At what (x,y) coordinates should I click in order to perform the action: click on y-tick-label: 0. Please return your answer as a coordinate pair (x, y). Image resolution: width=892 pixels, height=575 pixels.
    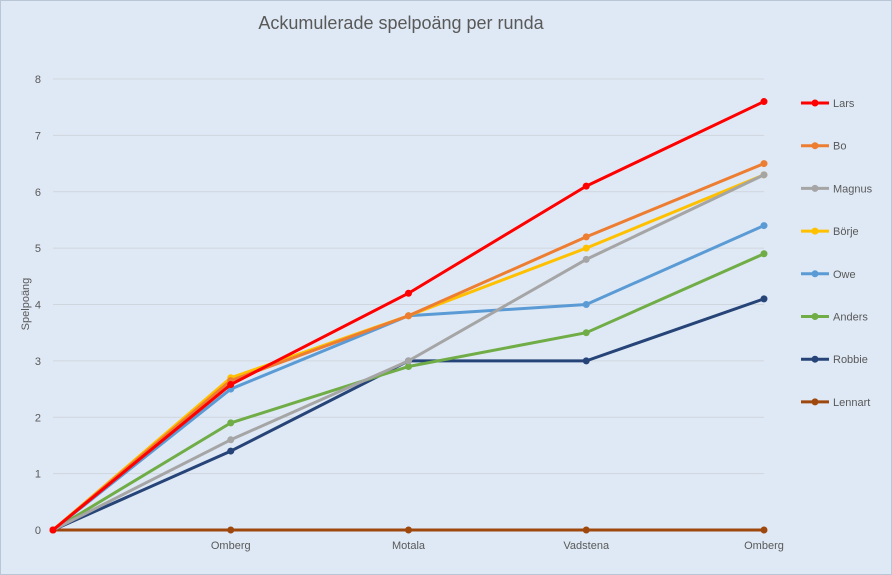
    Looking at the image, I should click on (38, 531).